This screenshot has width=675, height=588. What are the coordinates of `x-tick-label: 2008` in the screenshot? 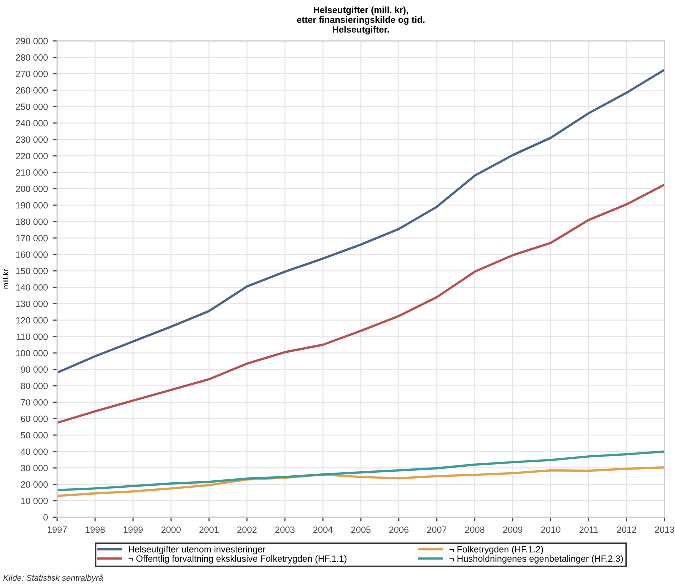 It's located at (475, 530).